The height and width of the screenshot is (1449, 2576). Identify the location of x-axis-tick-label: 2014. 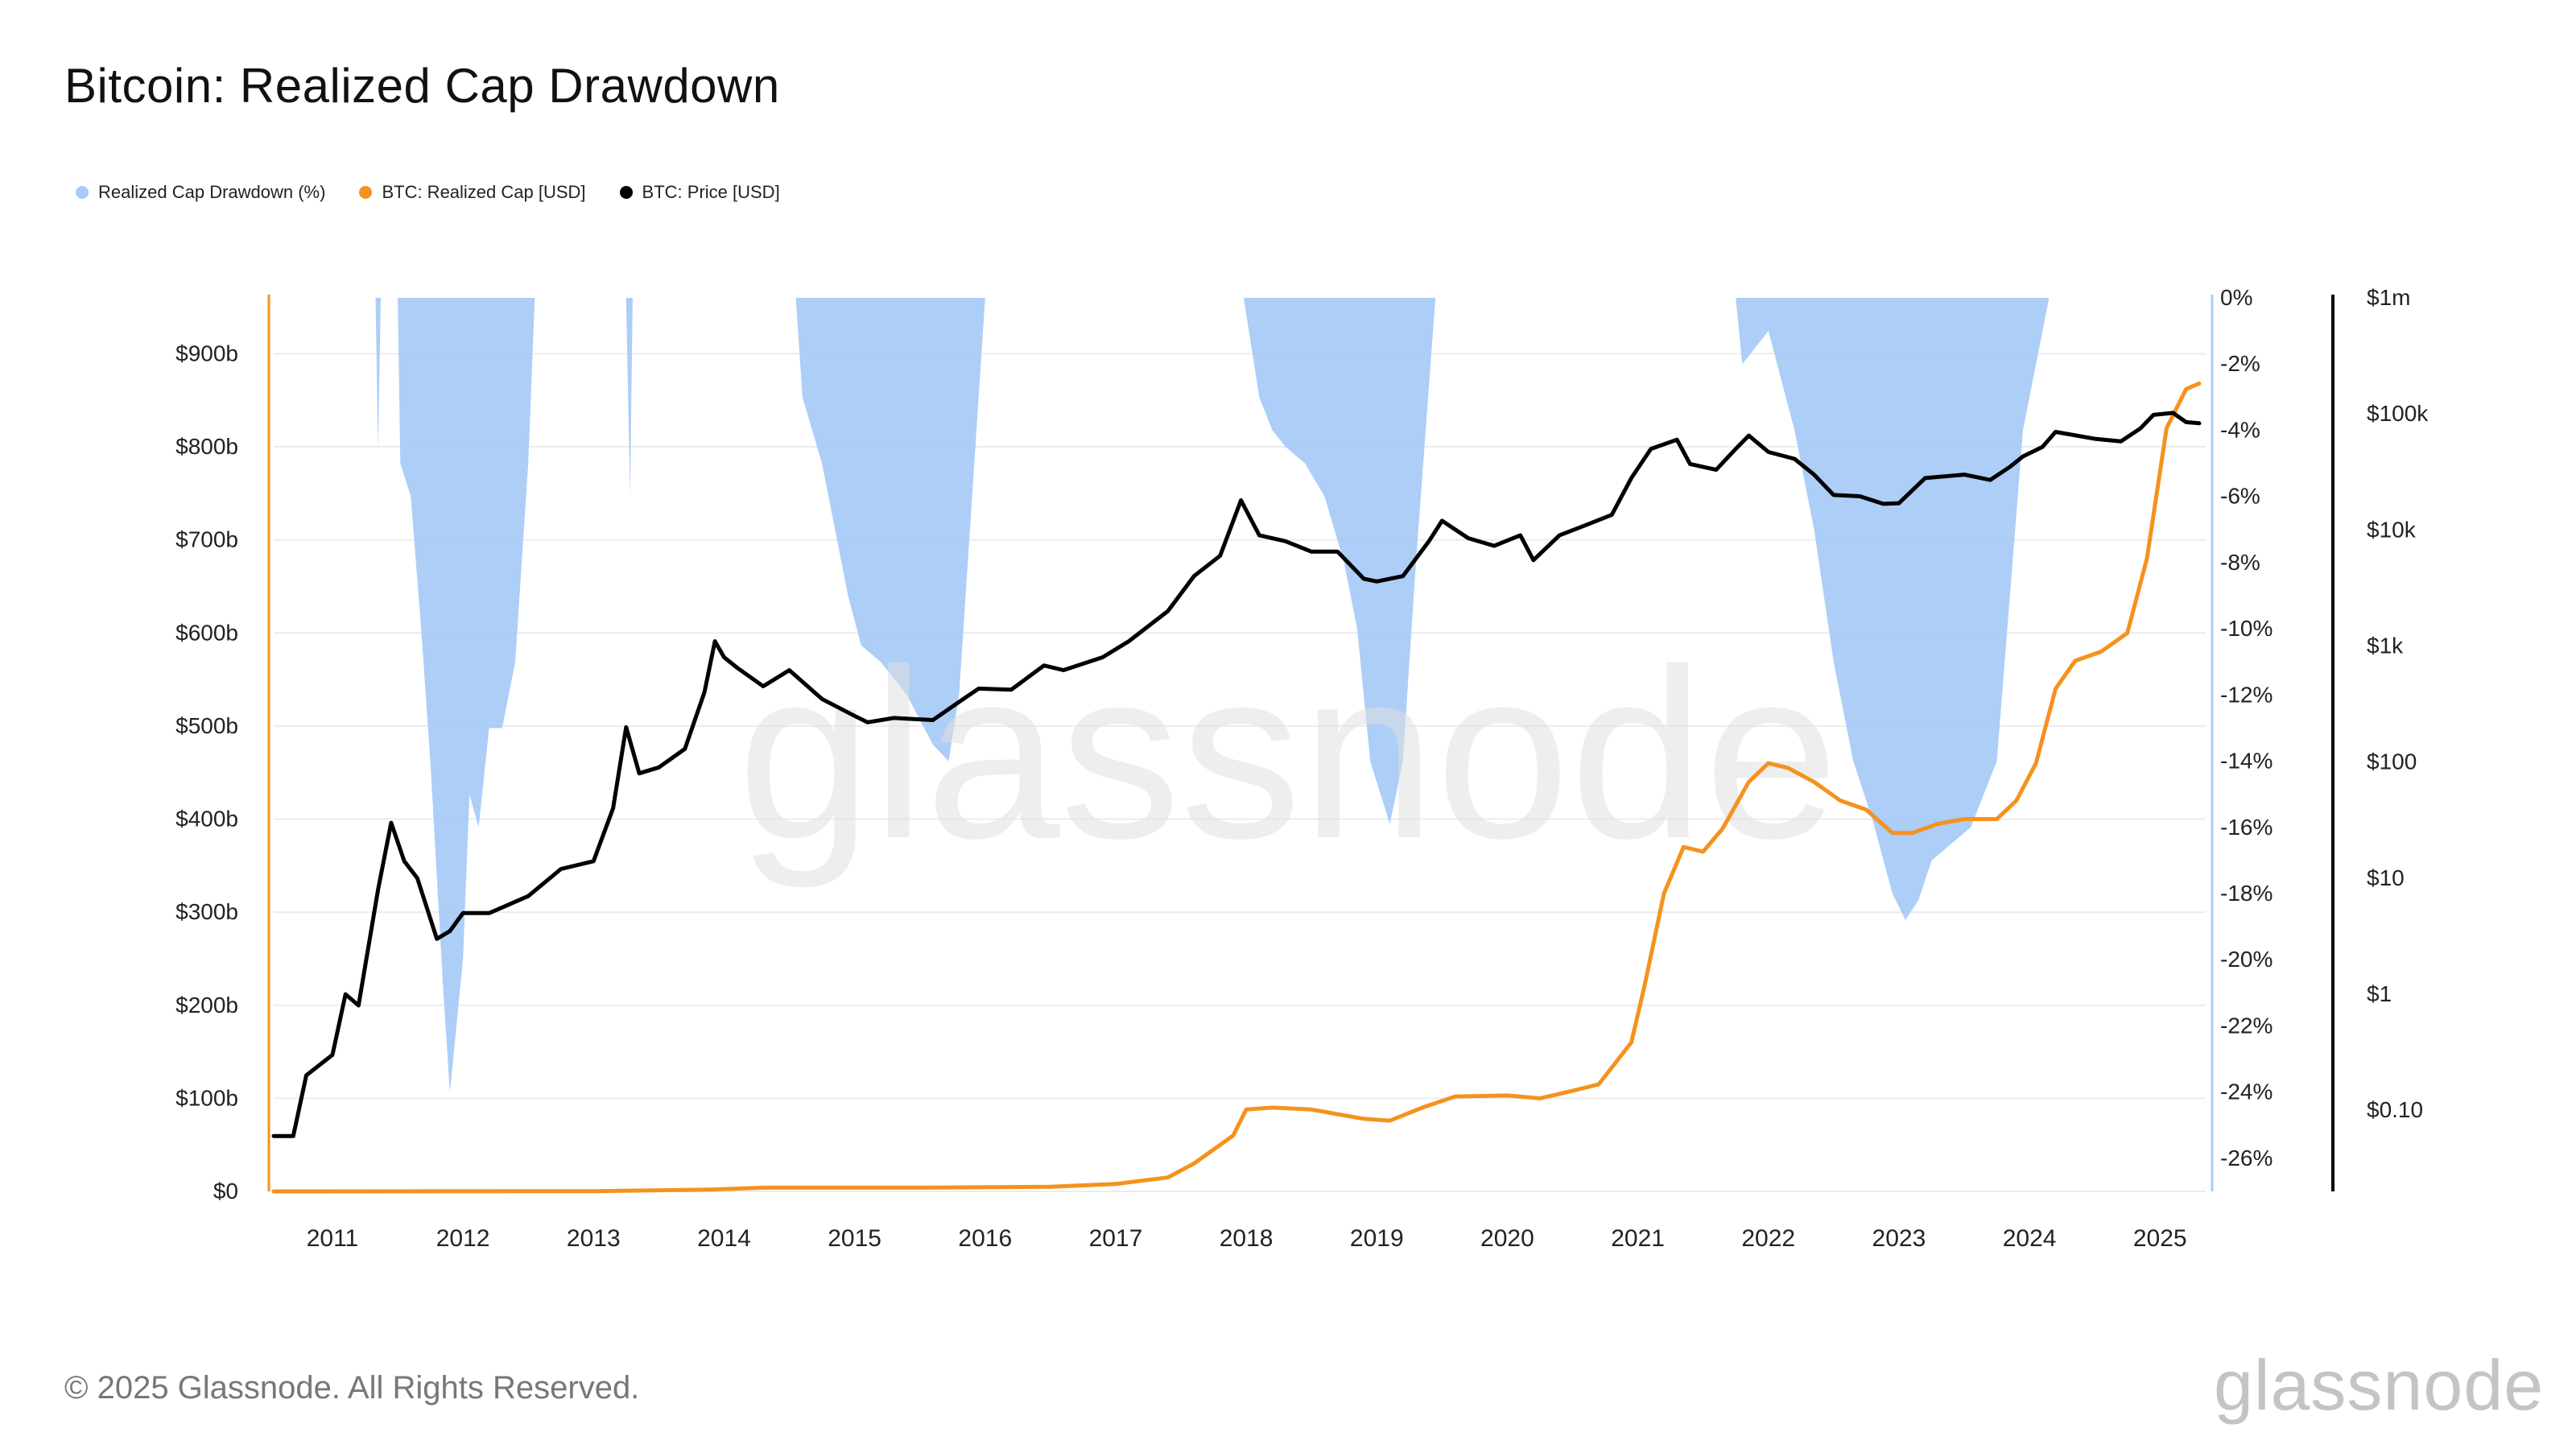
(724, 1238).